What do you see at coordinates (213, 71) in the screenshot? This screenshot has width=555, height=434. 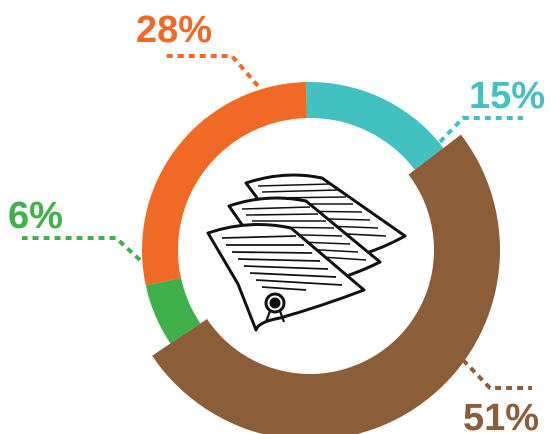 I see `leader-line-28pct` at bounding box center [213, 71].